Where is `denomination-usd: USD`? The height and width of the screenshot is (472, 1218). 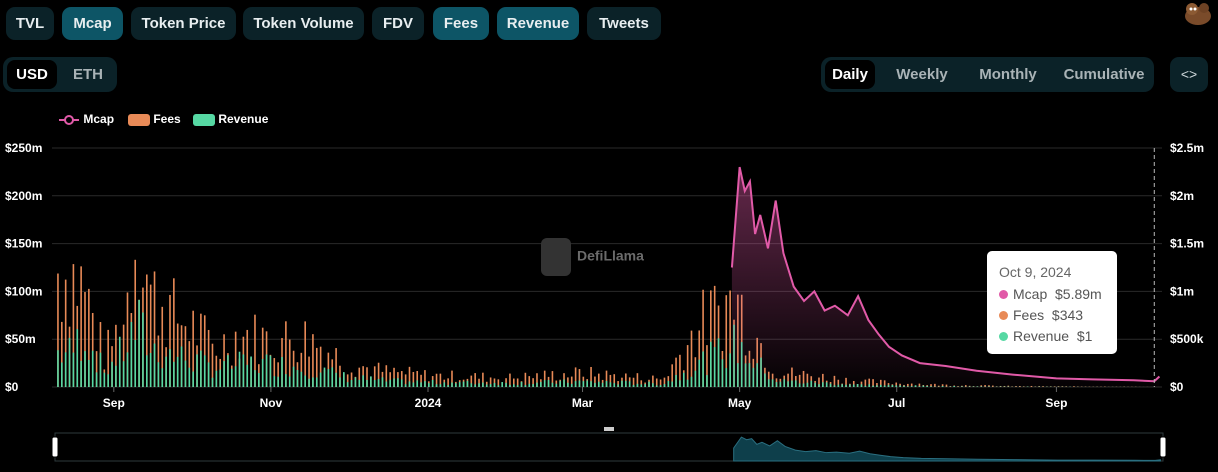
denomination-usd: USD is located at coordinates (32, 74).